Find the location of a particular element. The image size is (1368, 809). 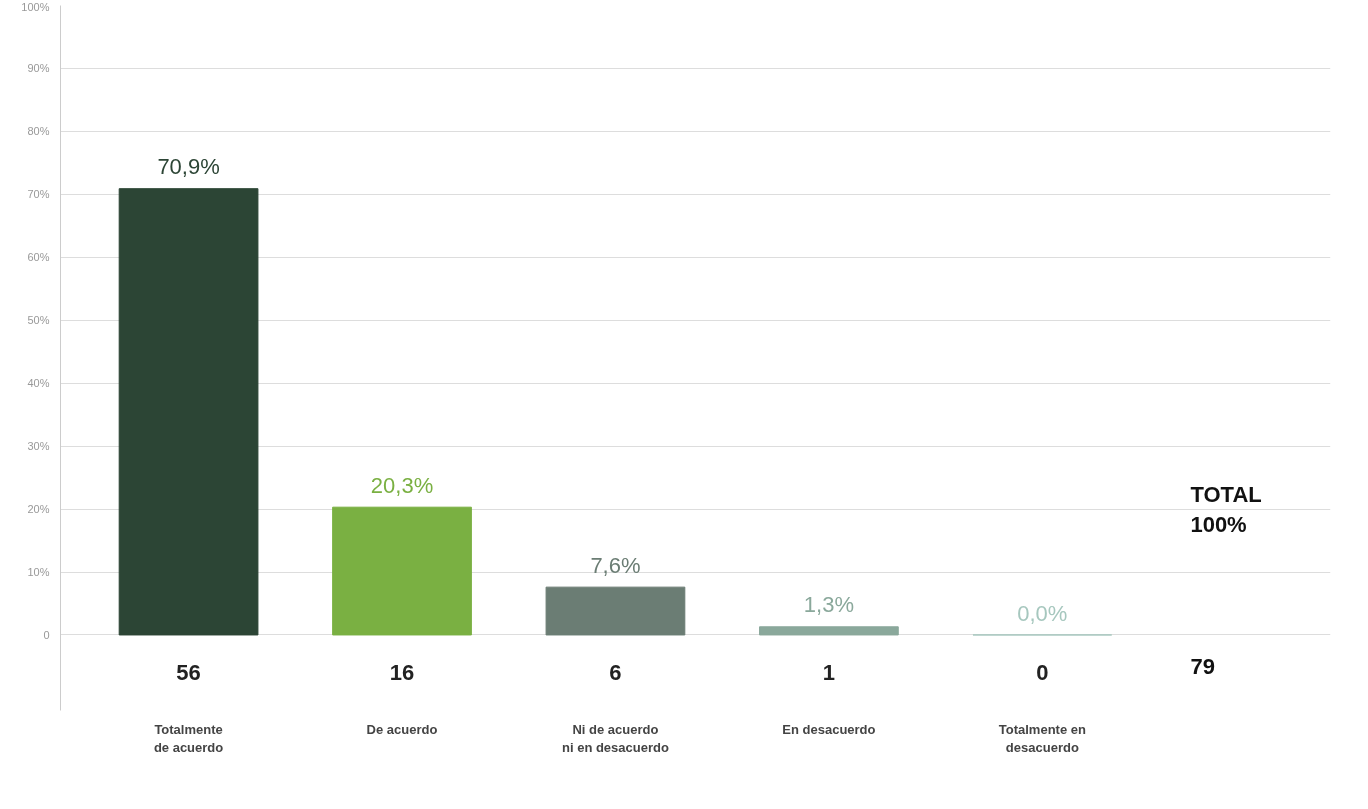

x-tick-label: De acuerdo is located at coordinates (402, 729).